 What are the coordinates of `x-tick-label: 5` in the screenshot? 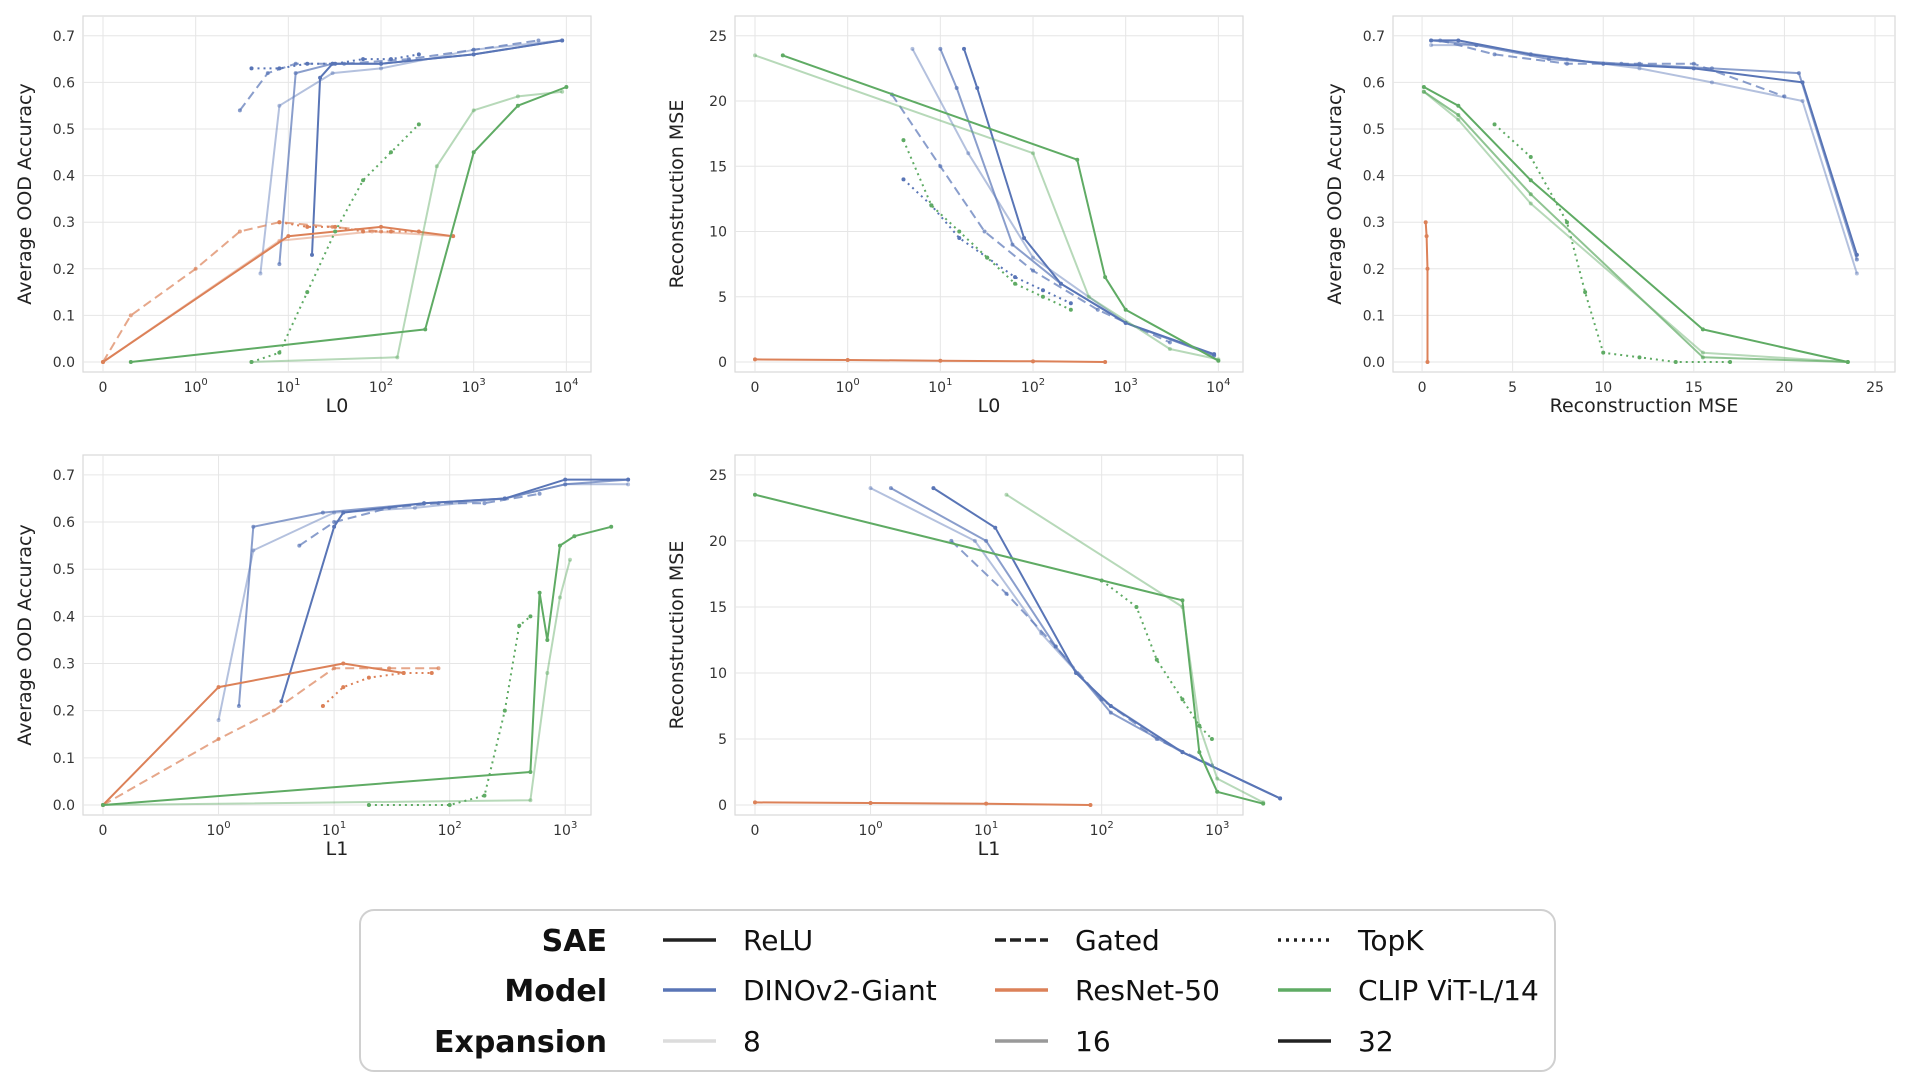 It's located at (1512, 388).